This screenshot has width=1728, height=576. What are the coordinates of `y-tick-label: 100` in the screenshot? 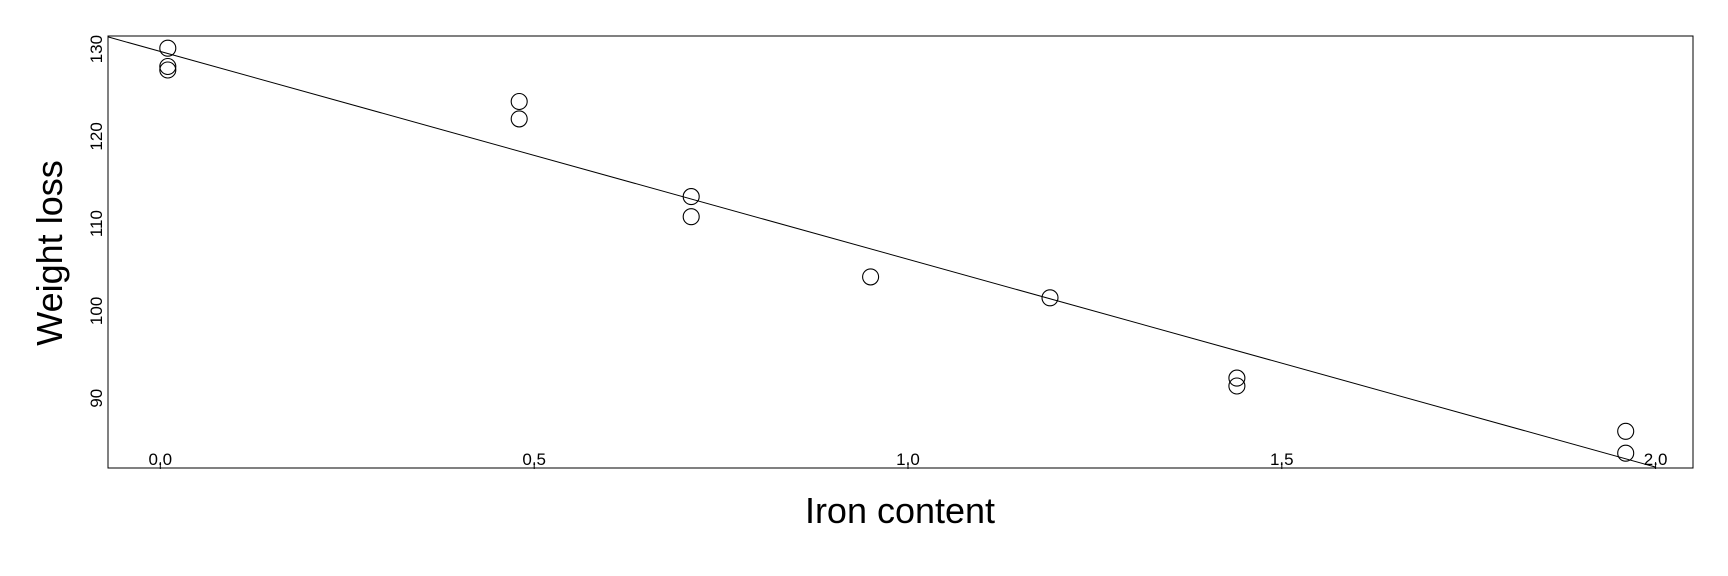 It's located at (96, 311).